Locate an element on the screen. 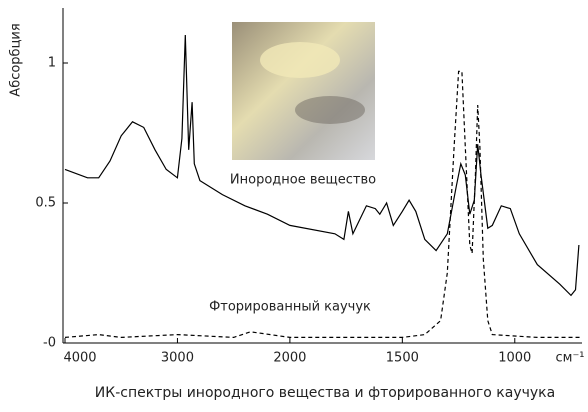 The width and height of the screenshot is (588, 412). x-tick-label: 1000 is located at coordinates (514, 358).